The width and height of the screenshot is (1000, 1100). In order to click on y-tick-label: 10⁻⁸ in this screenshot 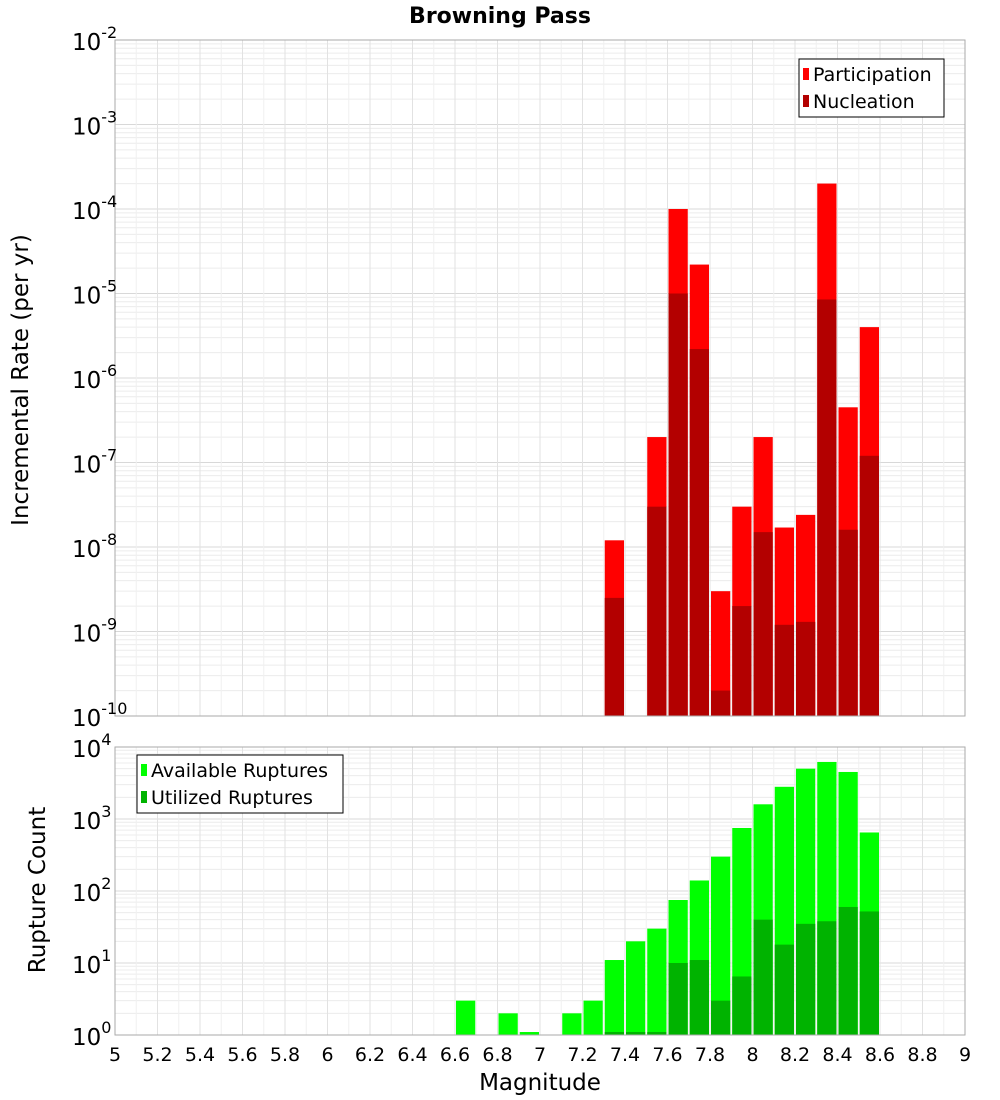, I will do `click(94, 546)`.